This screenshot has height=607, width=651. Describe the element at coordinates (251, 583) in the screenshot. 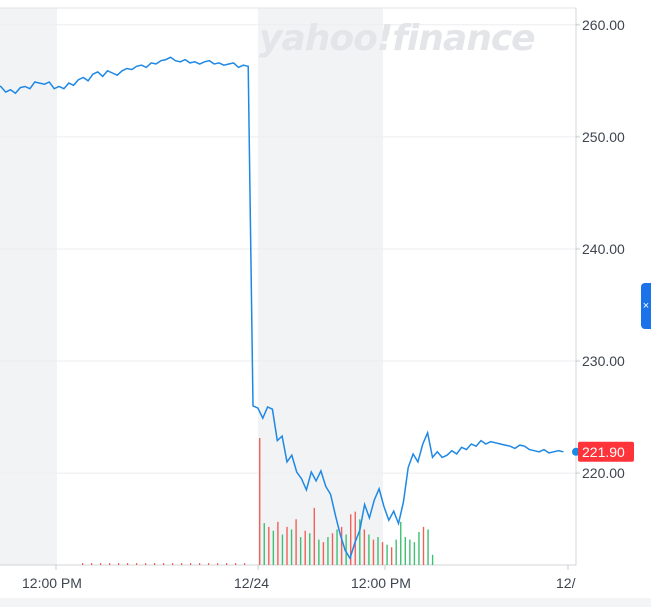

I see `x-tick-label: 12/24` at that location.